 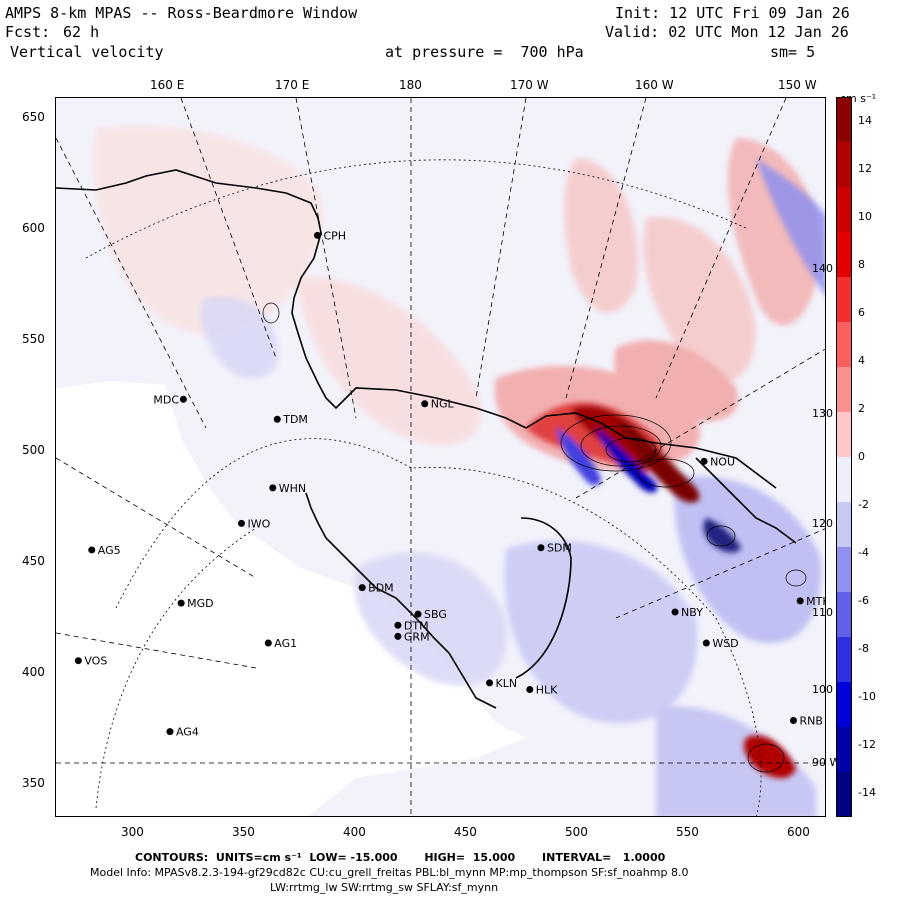 I want to click on y-tick-650: 650, so click(x=33, y=117).